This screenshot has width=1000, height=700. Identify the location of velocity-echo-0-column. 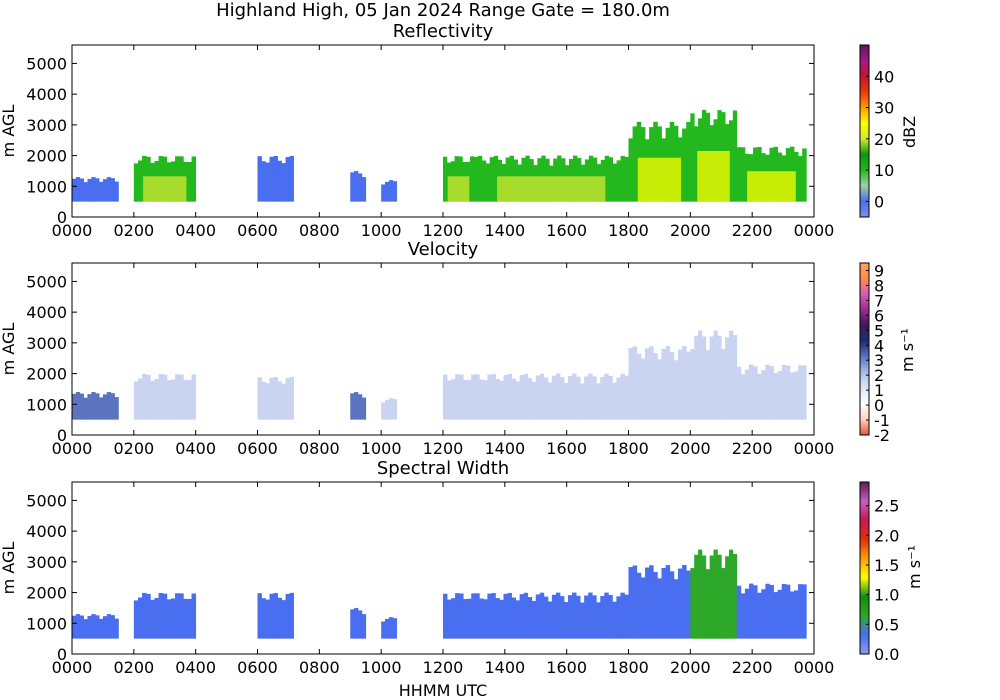
(105, 407).